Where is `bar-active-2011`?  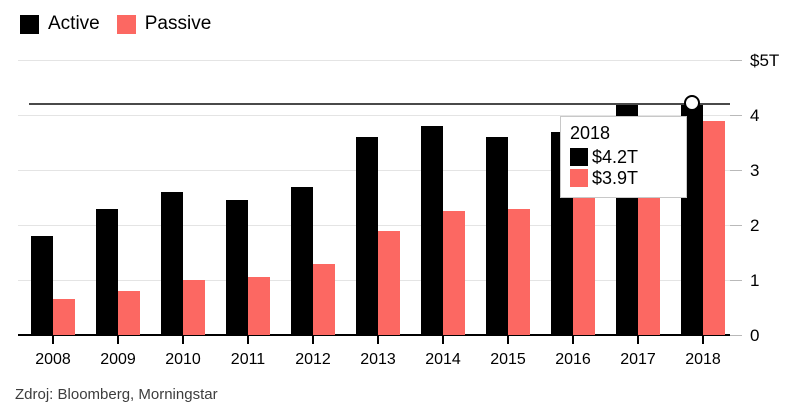 bar-active-2011 is located at coordinates (237, 267).